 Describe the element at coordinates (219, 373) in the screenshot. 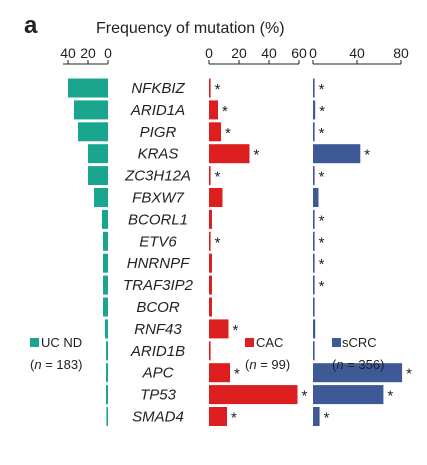

I see `cac-bar-apc` at that location.